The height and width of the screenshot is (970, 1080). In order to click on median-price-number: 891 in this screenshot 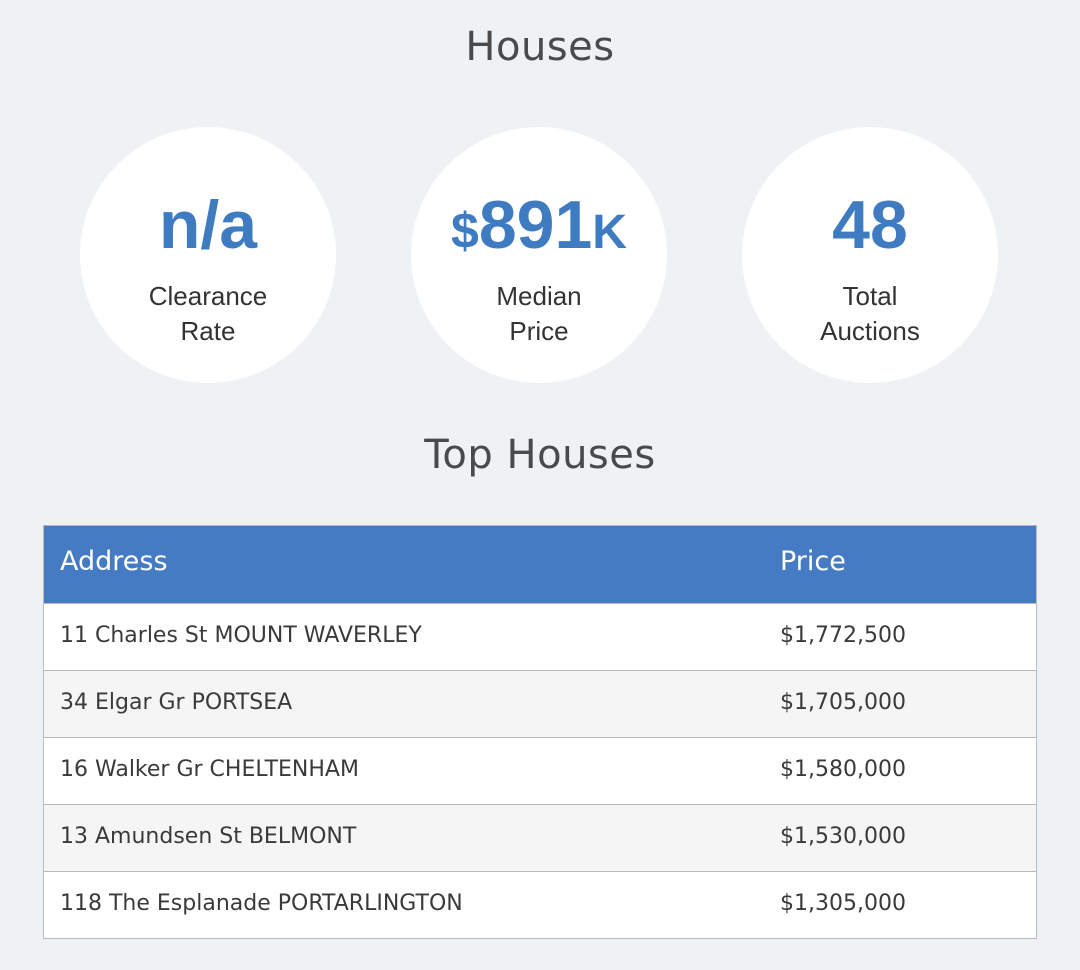, I will do `click(535, 225)`.